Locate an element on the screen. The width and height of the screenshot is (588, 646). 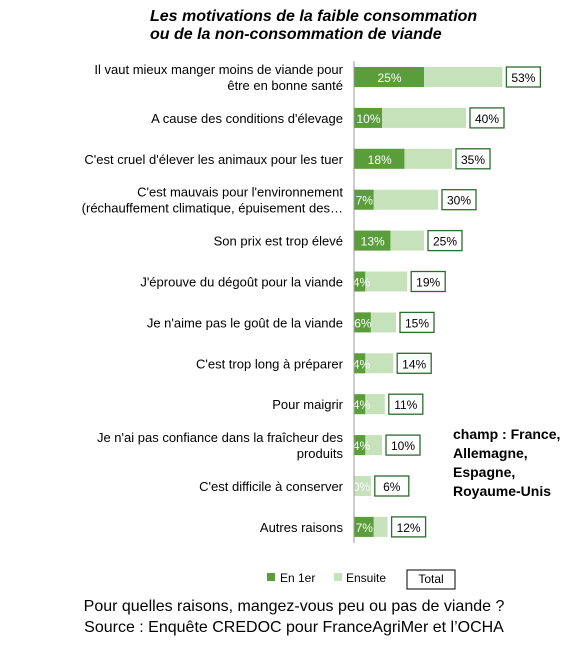
total-label: 12% is located at coordinates (409, 528).